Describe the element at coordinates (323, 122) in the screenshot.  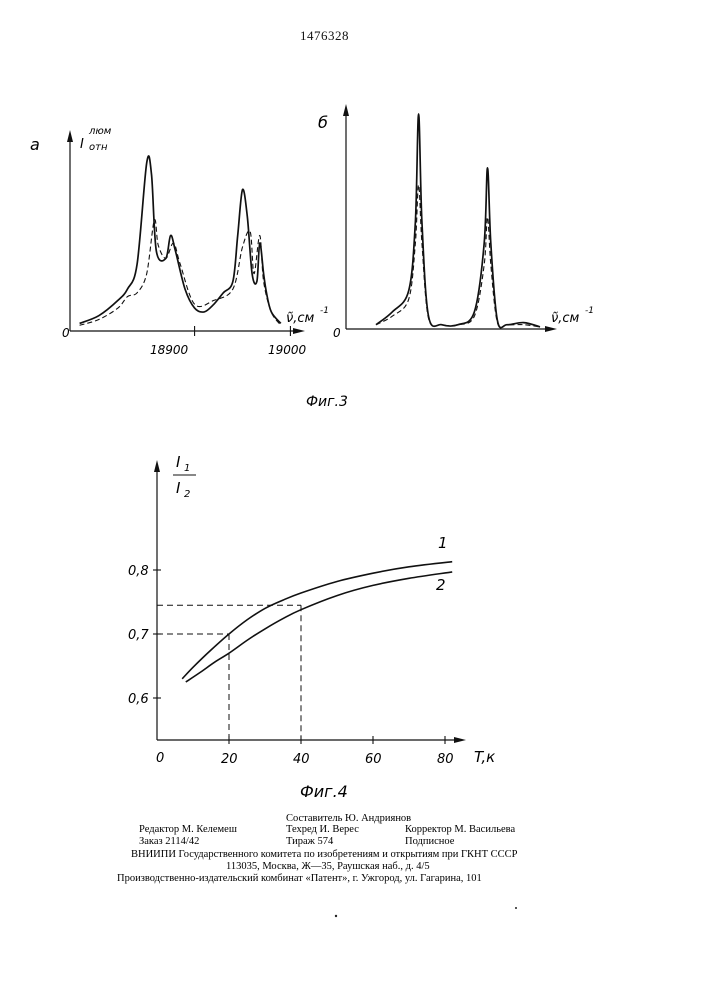
I see `fig3b-panel-label: б` at that location.